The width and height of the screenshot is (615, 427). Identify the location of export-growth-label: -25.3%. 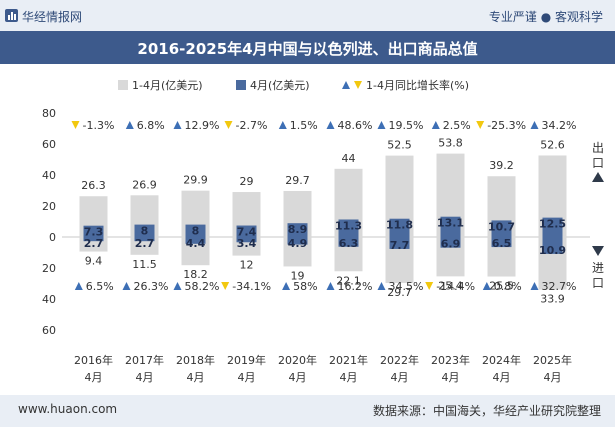
(506, 125).